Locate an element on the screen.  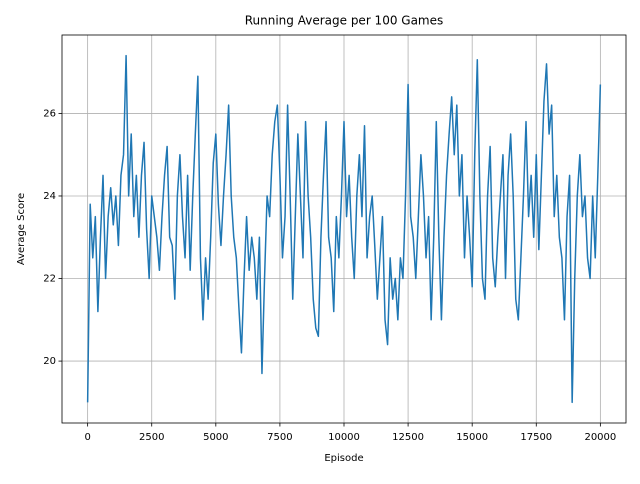
x-tick-label: 15000 is located at coordinates (472, 437).